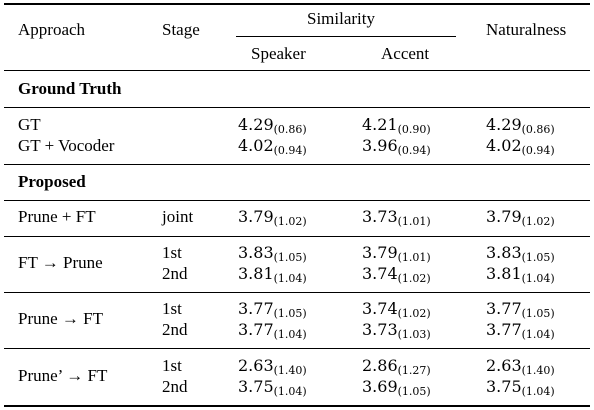 This screenshot has width=594, height=410. I want to click on row-pruneft-naturalness: 3.79(1.02), so click(520, 217).